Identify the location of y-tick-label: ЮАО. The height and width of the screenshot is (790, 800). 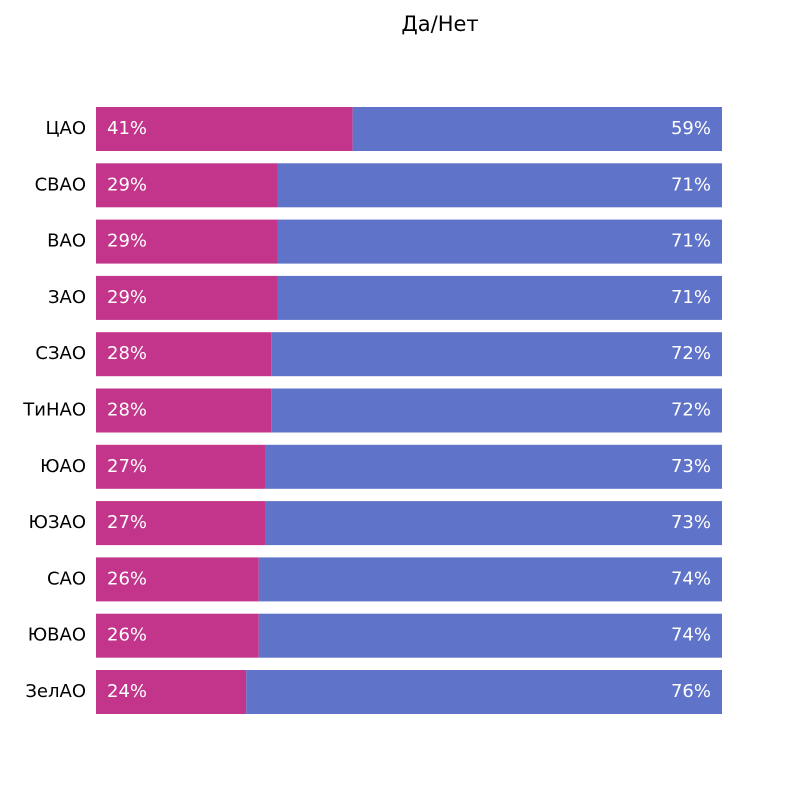
(63, 466).